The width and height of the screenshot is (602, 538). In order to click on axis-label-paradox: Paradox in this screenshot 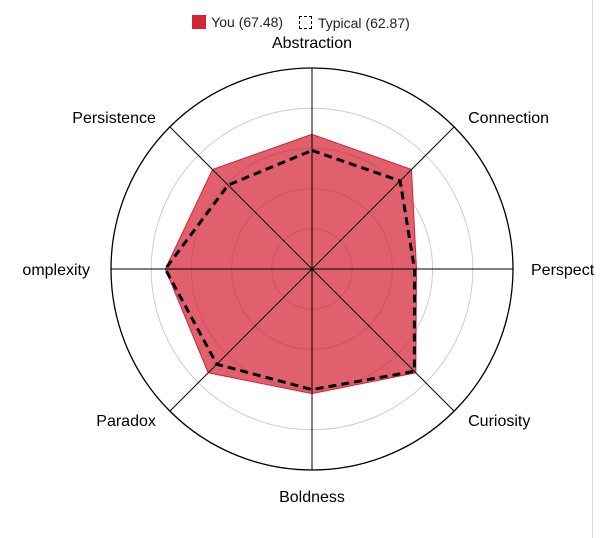, I will do `click(126, 421)`.